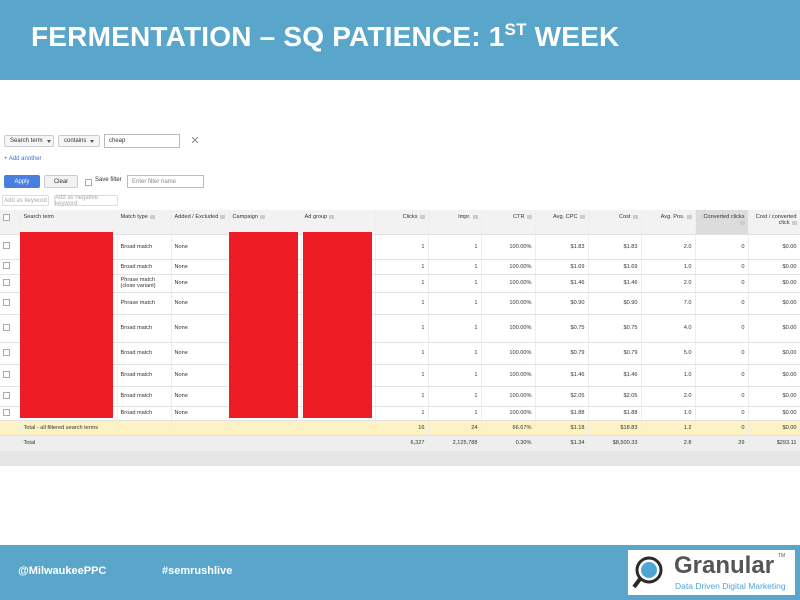  What do you see at coordinates (624, 217) in the screenshot?
I see `column-header-text: Cost` at bounding box center [624, 217].